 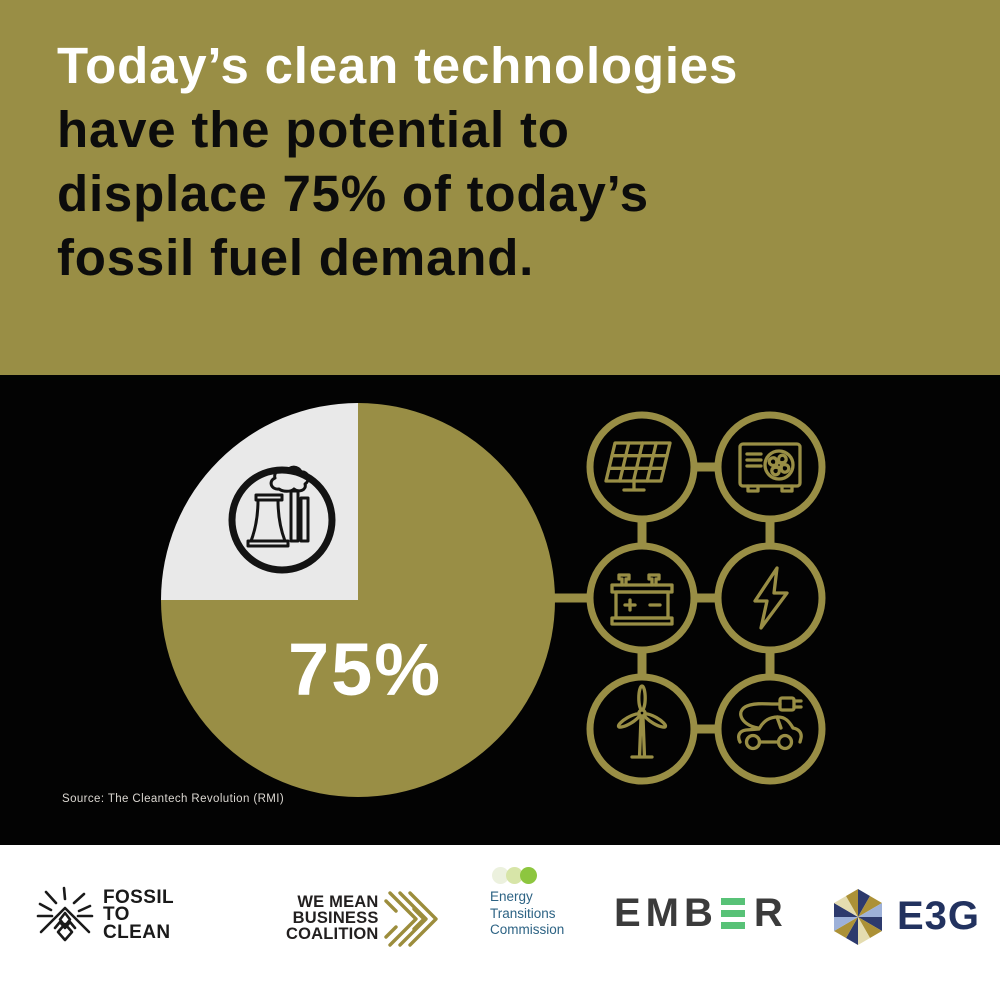 What do you see at coordinates (335, 918) in the screenshot?
I see `wmb-line-2: BUSINESS` at bounding box center [335, 918].